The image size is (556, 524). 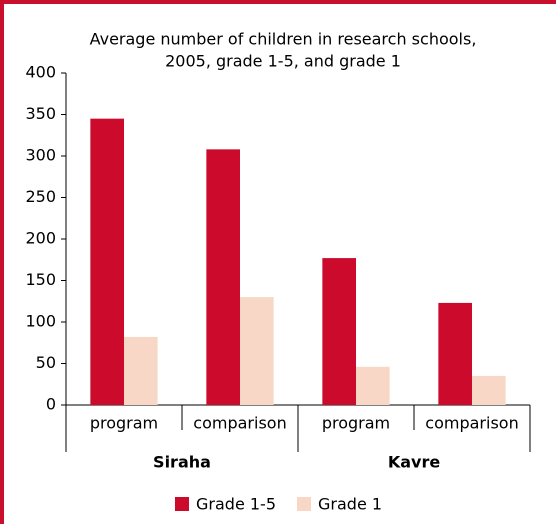 What do you see at coordinates (236, 504) in the screenshot?
I see `legend-label: Grade 1-5` at bounding box center [236, 504].